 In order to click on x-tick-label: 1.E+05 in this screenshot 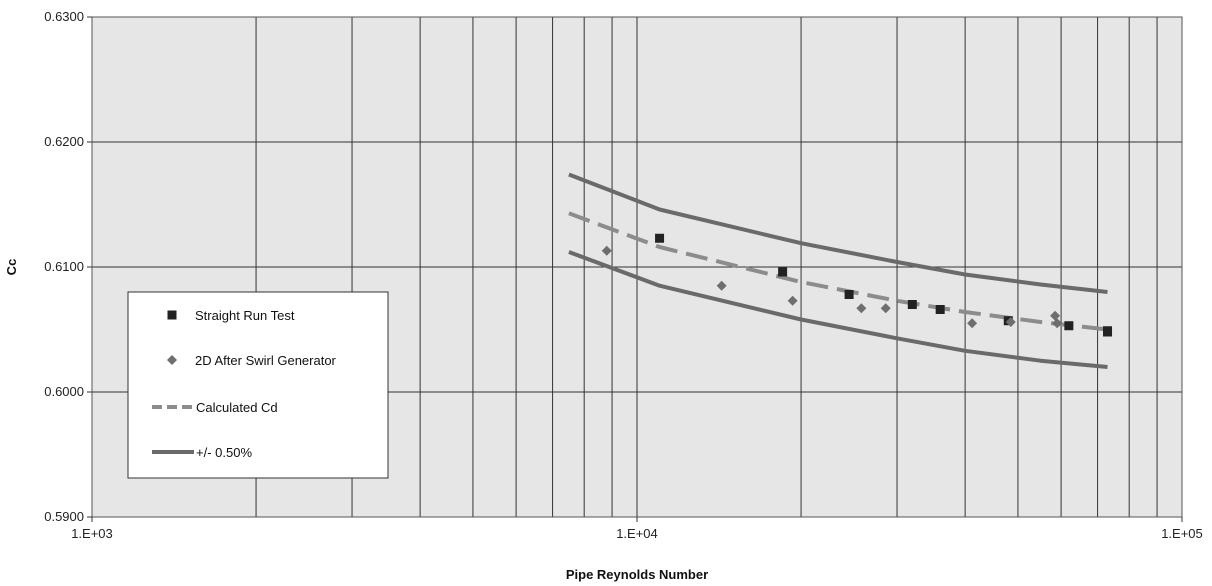, I will do `click(1182, 533)`.